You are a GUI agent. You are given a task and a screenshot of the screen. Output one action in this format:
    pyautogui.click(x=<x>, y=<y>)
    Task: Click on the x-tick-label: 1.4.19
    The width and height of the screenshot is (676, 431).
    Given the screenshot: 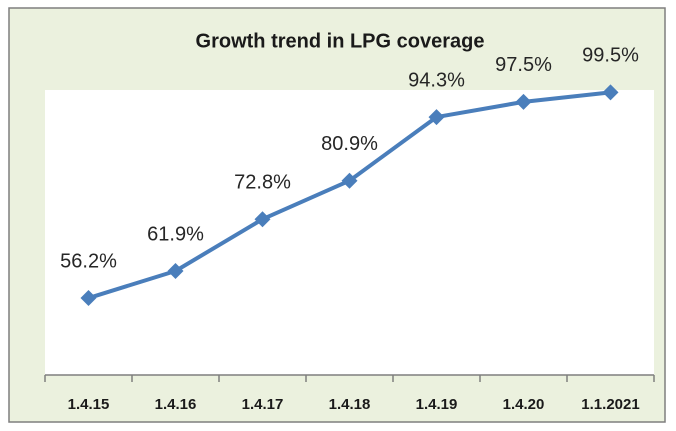 What is the action you would take?
    pyautogui.click(x=437, y=404)
    